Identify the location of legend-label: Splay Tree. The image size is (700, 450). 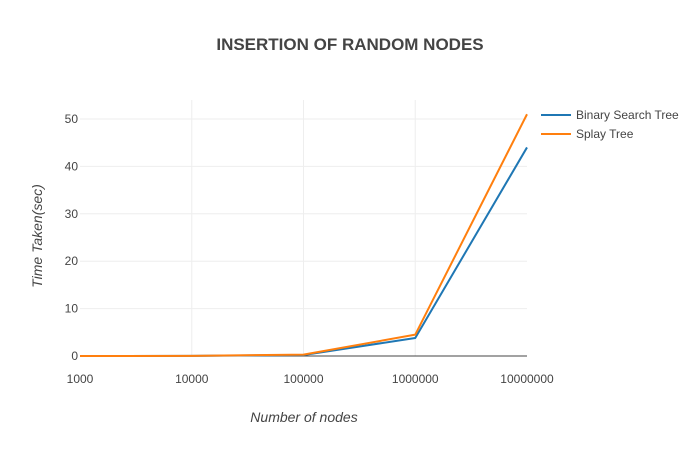
(605, 134).